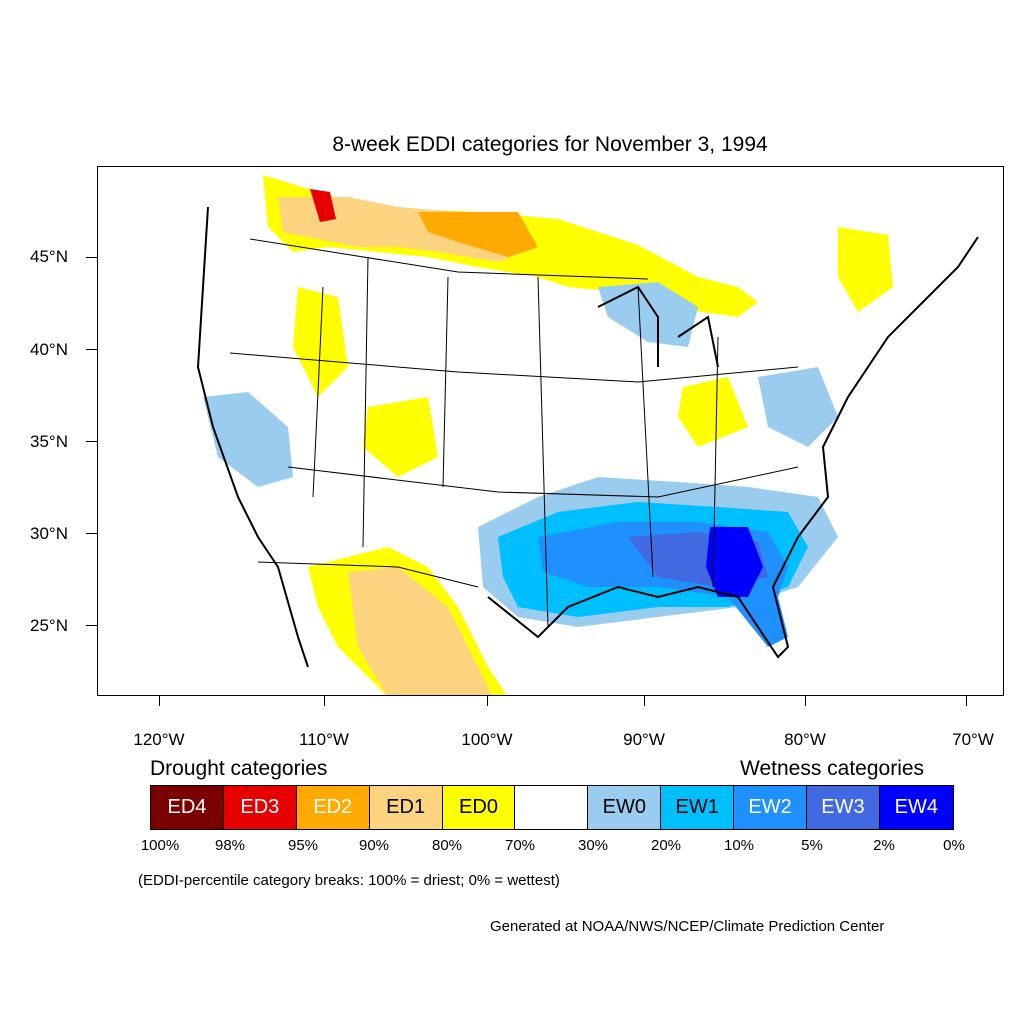  Describe the element at coordinates (666, 845) in the screenshot. I see `break-label-20: 20%` at that location.